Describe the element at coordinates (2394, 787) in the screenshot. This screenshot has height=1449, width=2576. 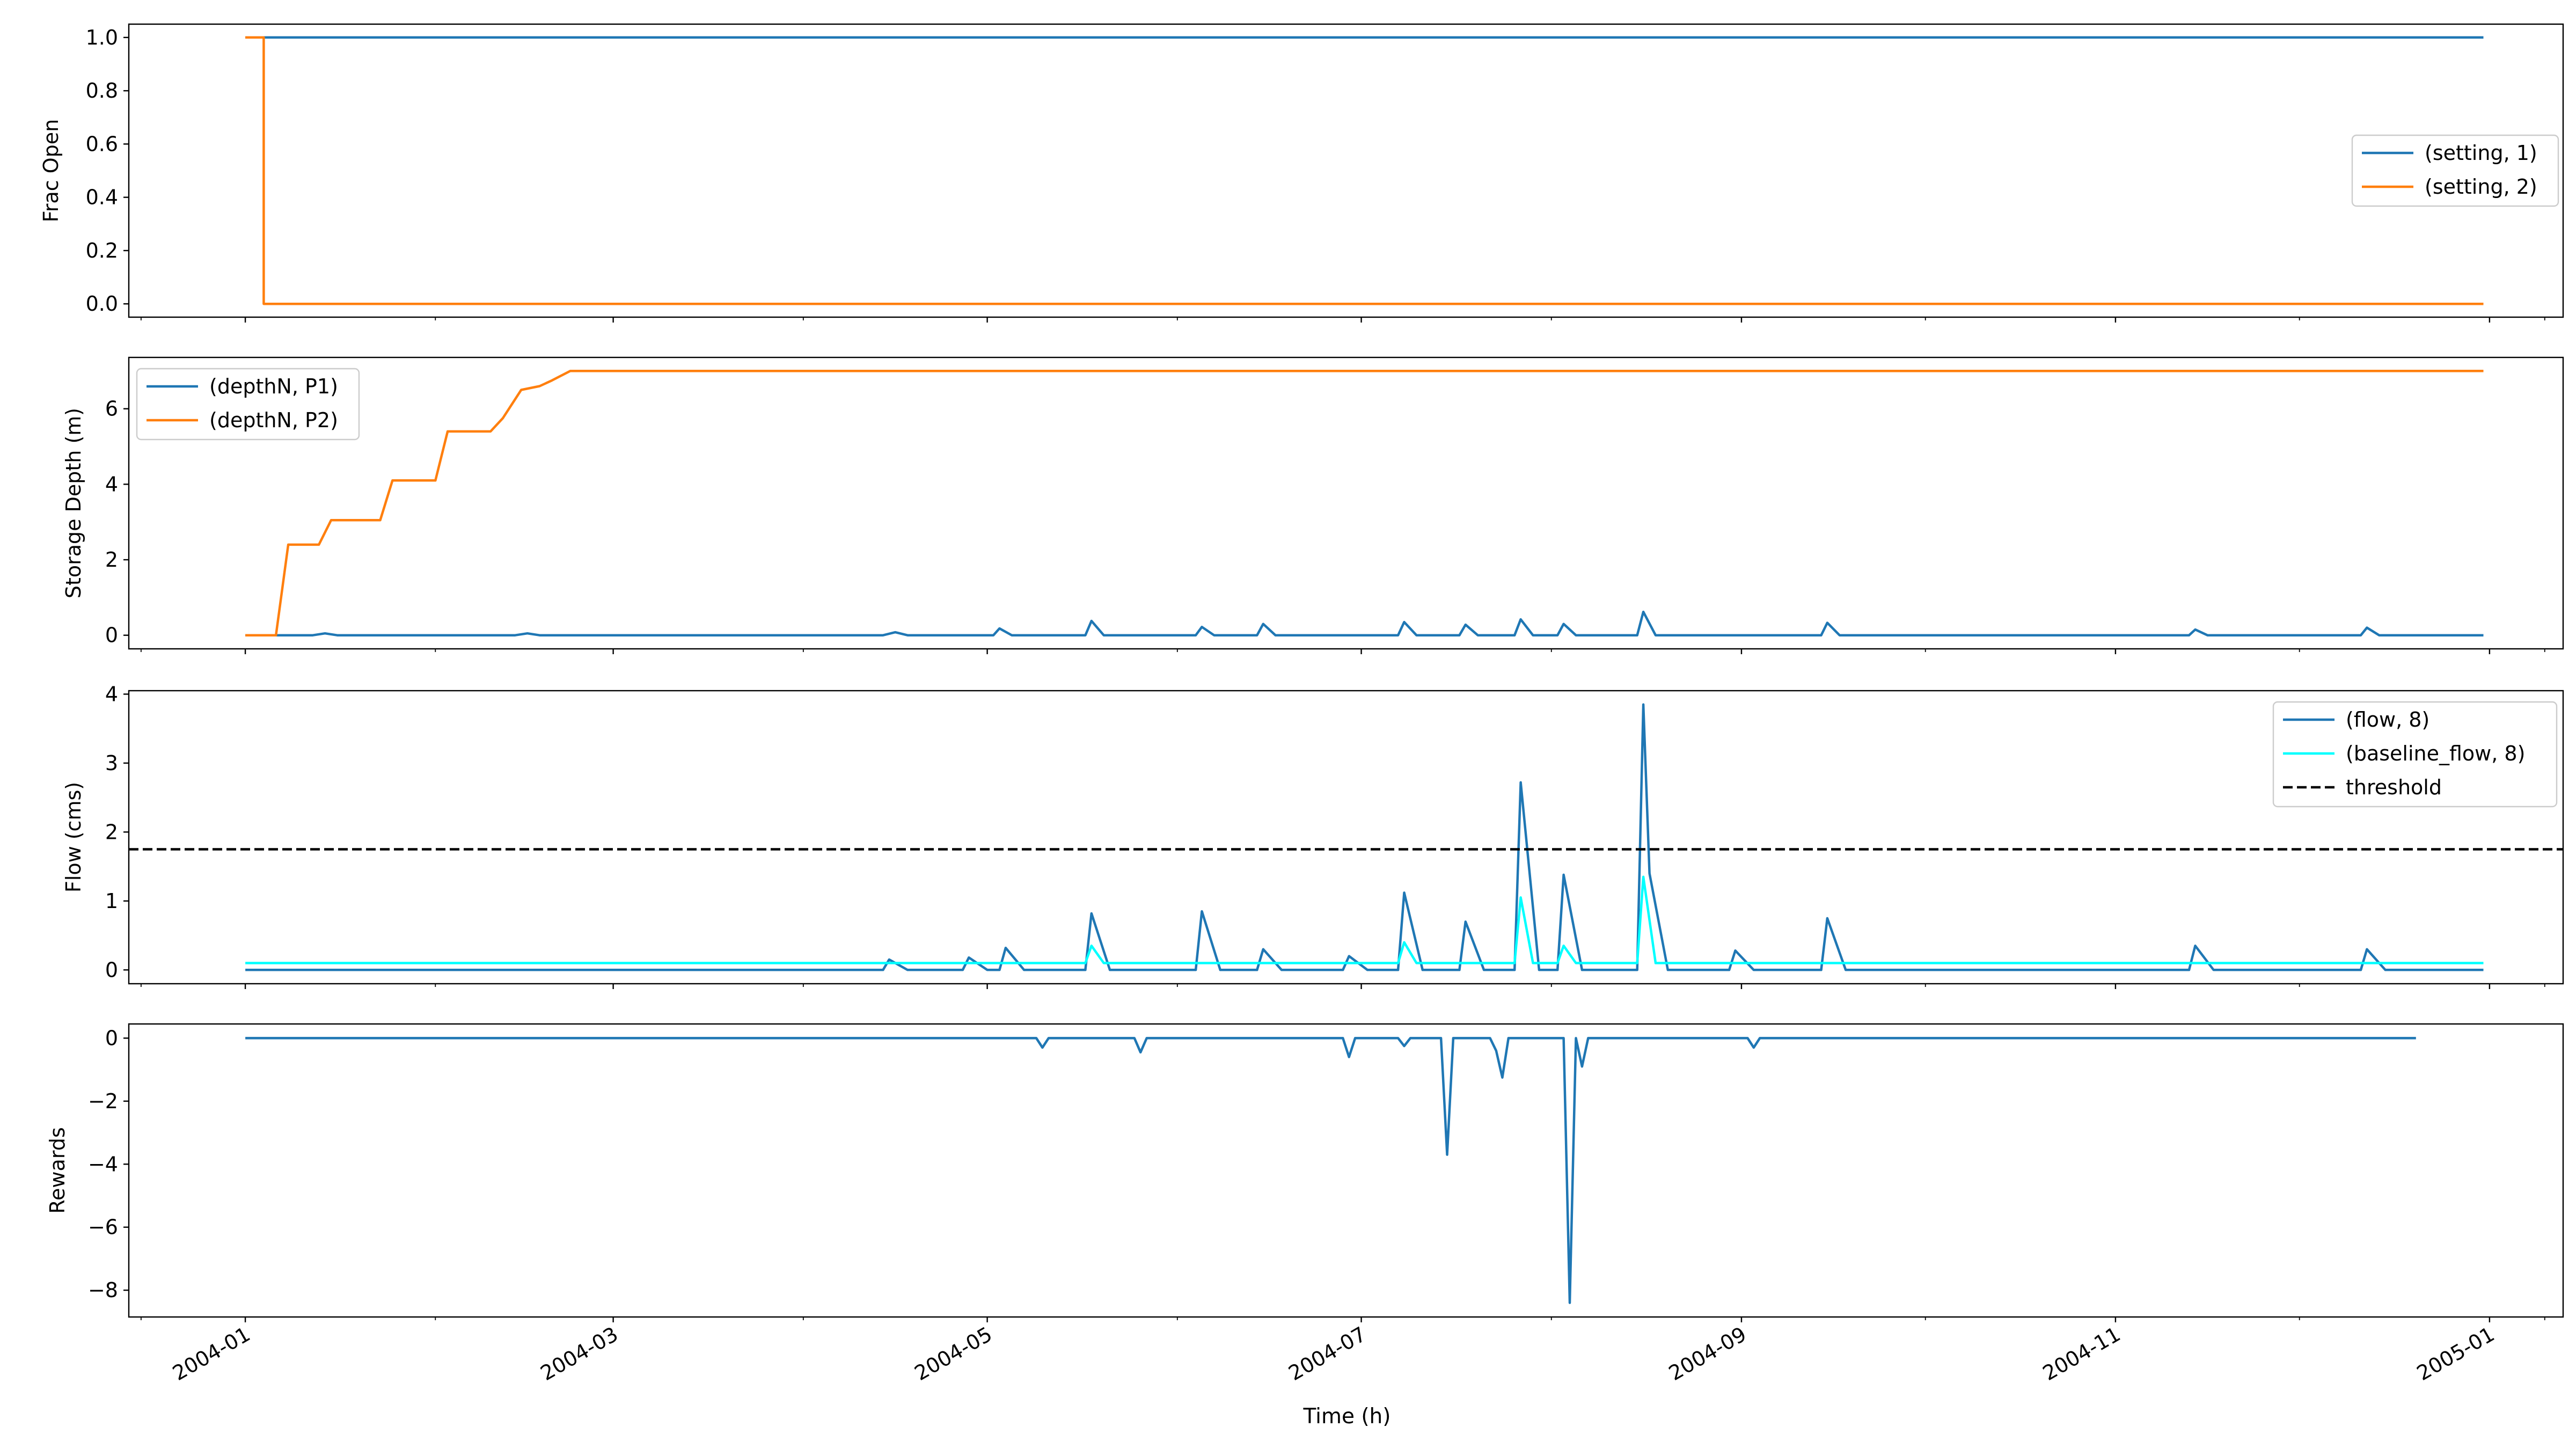
I see `legend-label: threshold` at that location.